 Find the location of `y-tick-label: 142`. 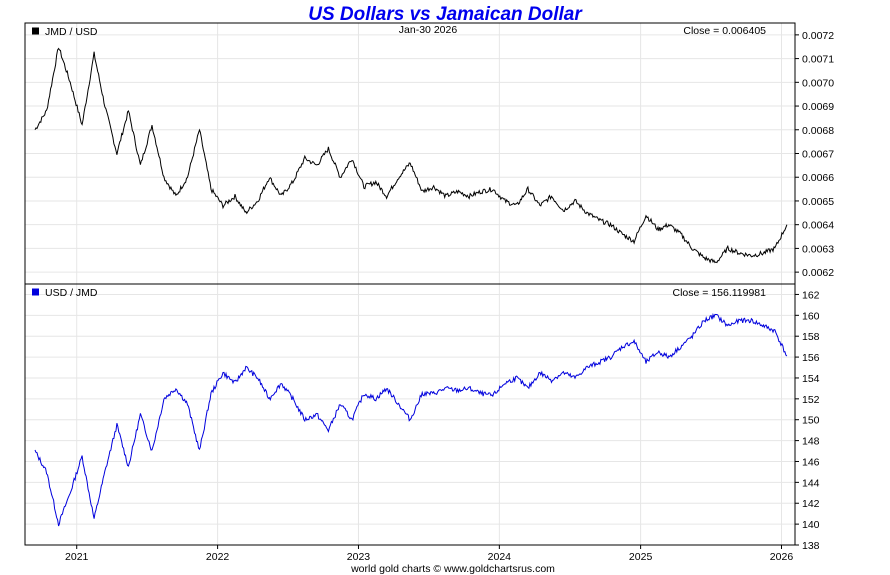

y-tick-label: 142 is located at coordinates (811, 504).